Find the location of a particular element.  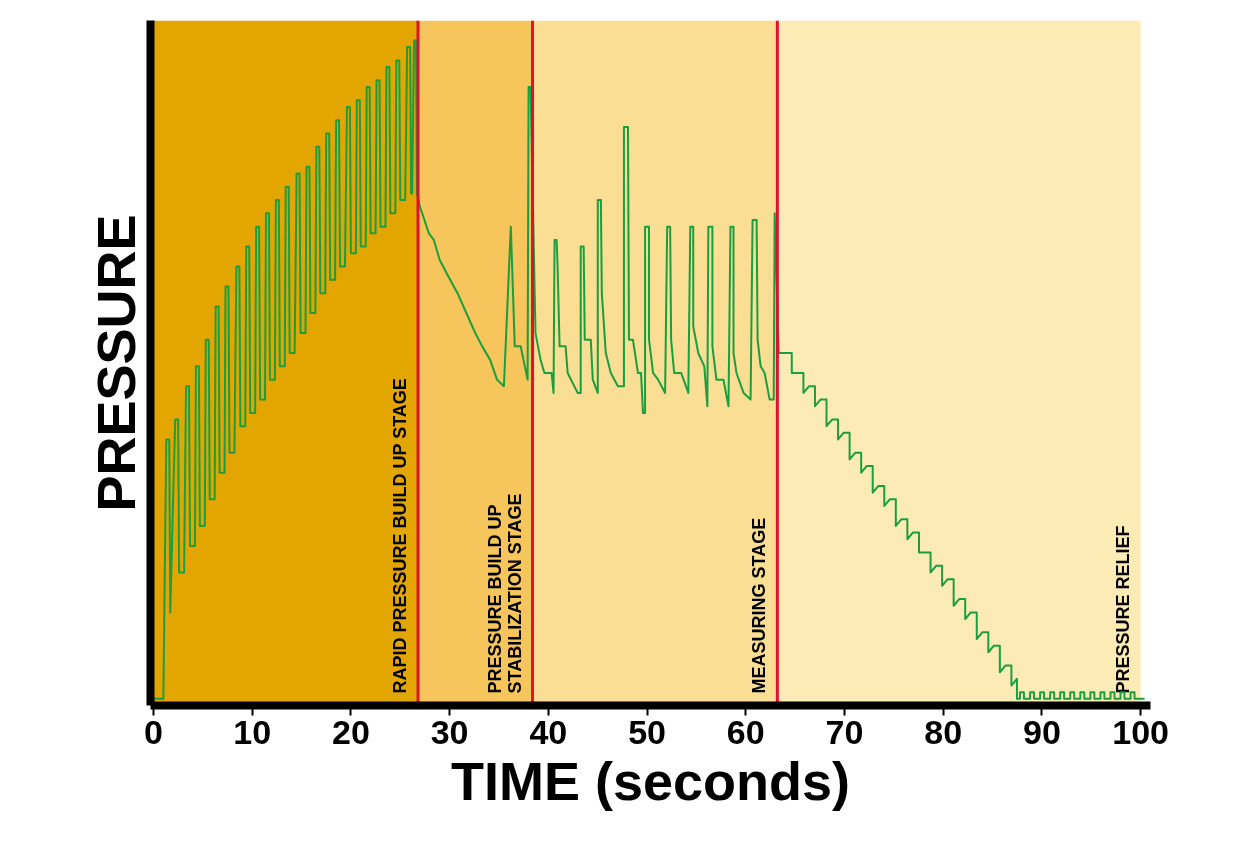

x-tick-label: 70 is located at coordinates (844, 731).